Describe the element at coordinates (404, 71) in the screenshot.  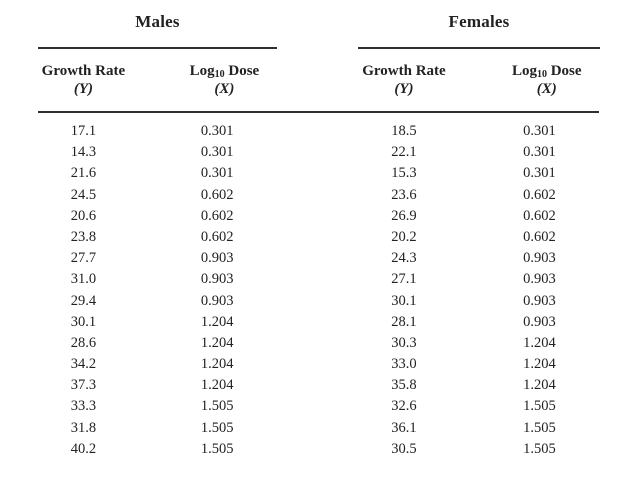
I see `growth-rate-header-label: Growth Rate` at that location.